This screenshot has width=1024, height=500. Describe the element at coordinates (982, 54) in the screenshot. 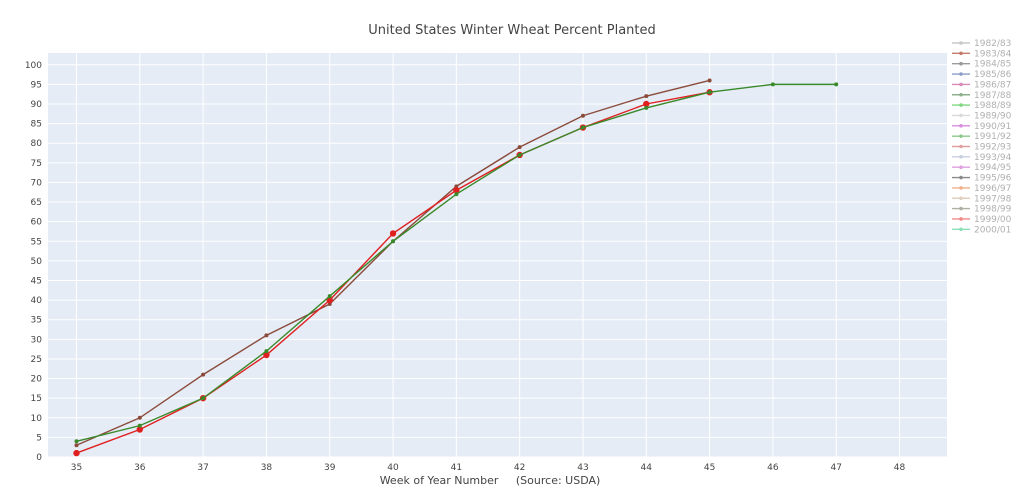

I see `legend-item: 1983/84` at that location.